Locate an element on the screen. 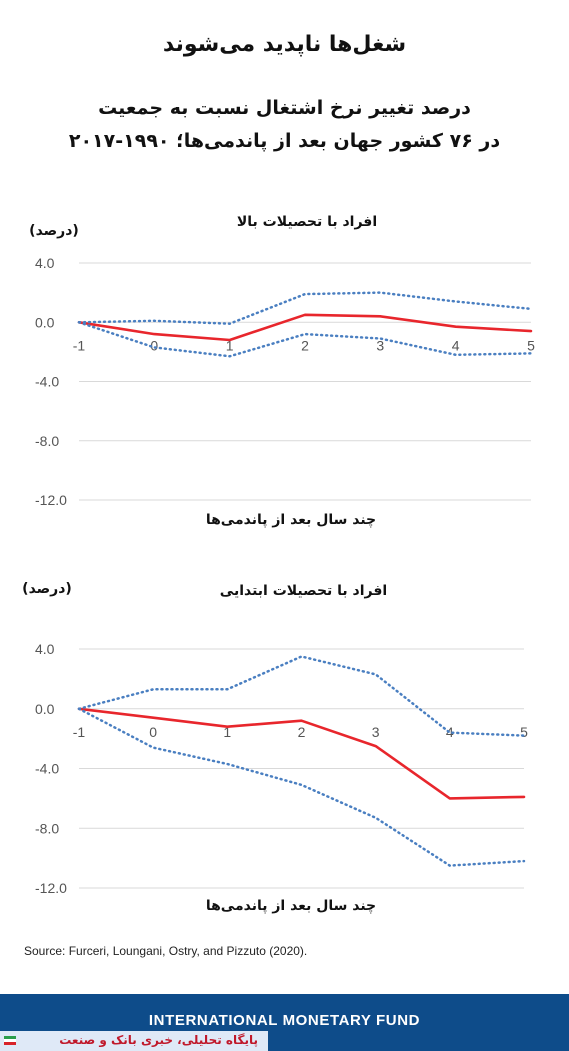 The width and height of the screenshot is (569, 1051). watermark-banner: پایگاه تحلیلی، خبری بانک و صنعت is located at coordinates (134, 1041).